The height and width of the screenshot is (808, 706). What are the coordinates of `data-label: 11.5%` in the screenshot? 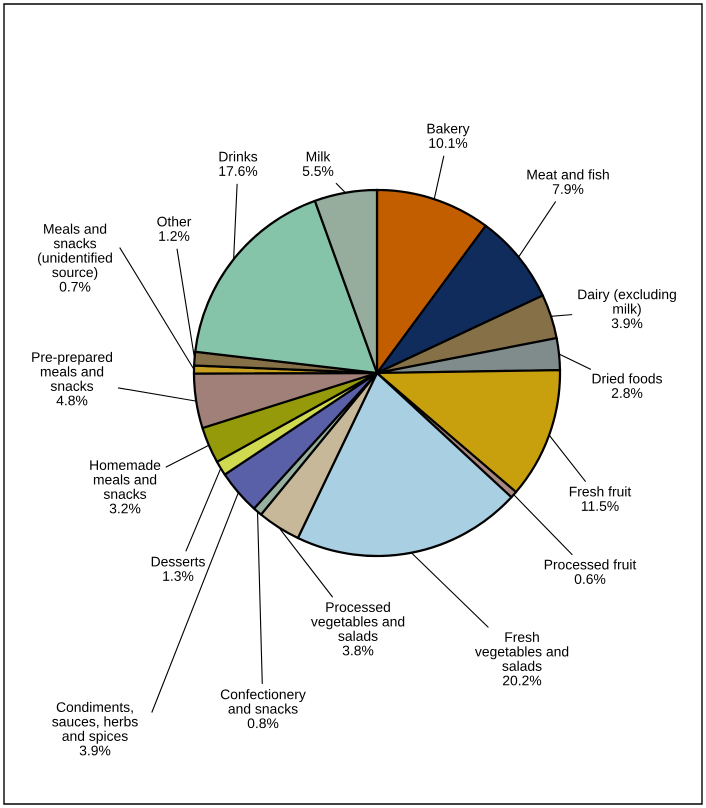 It's located at (600, 506).